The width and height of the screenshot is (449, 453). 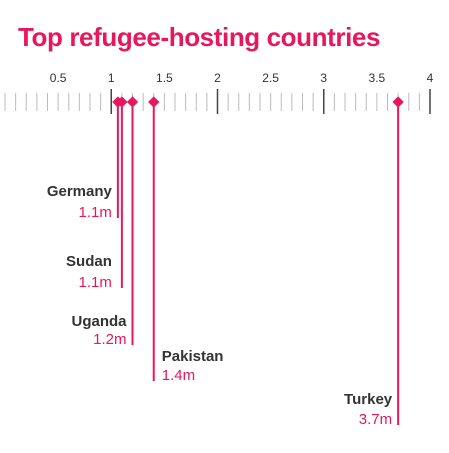 I want to click on country-label: Uganda, so click(x=99, y=321).